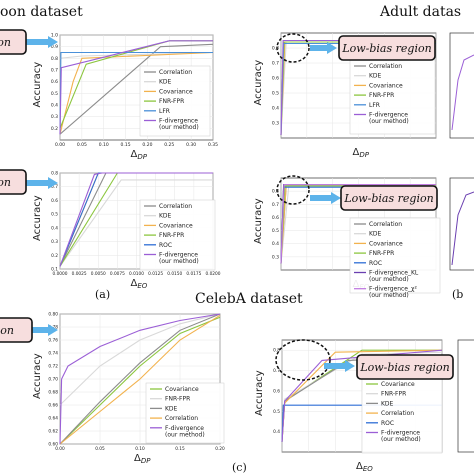 This screenshot has width=474, height=474. I want to click on x-tick-label: 0.0025, so click(79, 274).